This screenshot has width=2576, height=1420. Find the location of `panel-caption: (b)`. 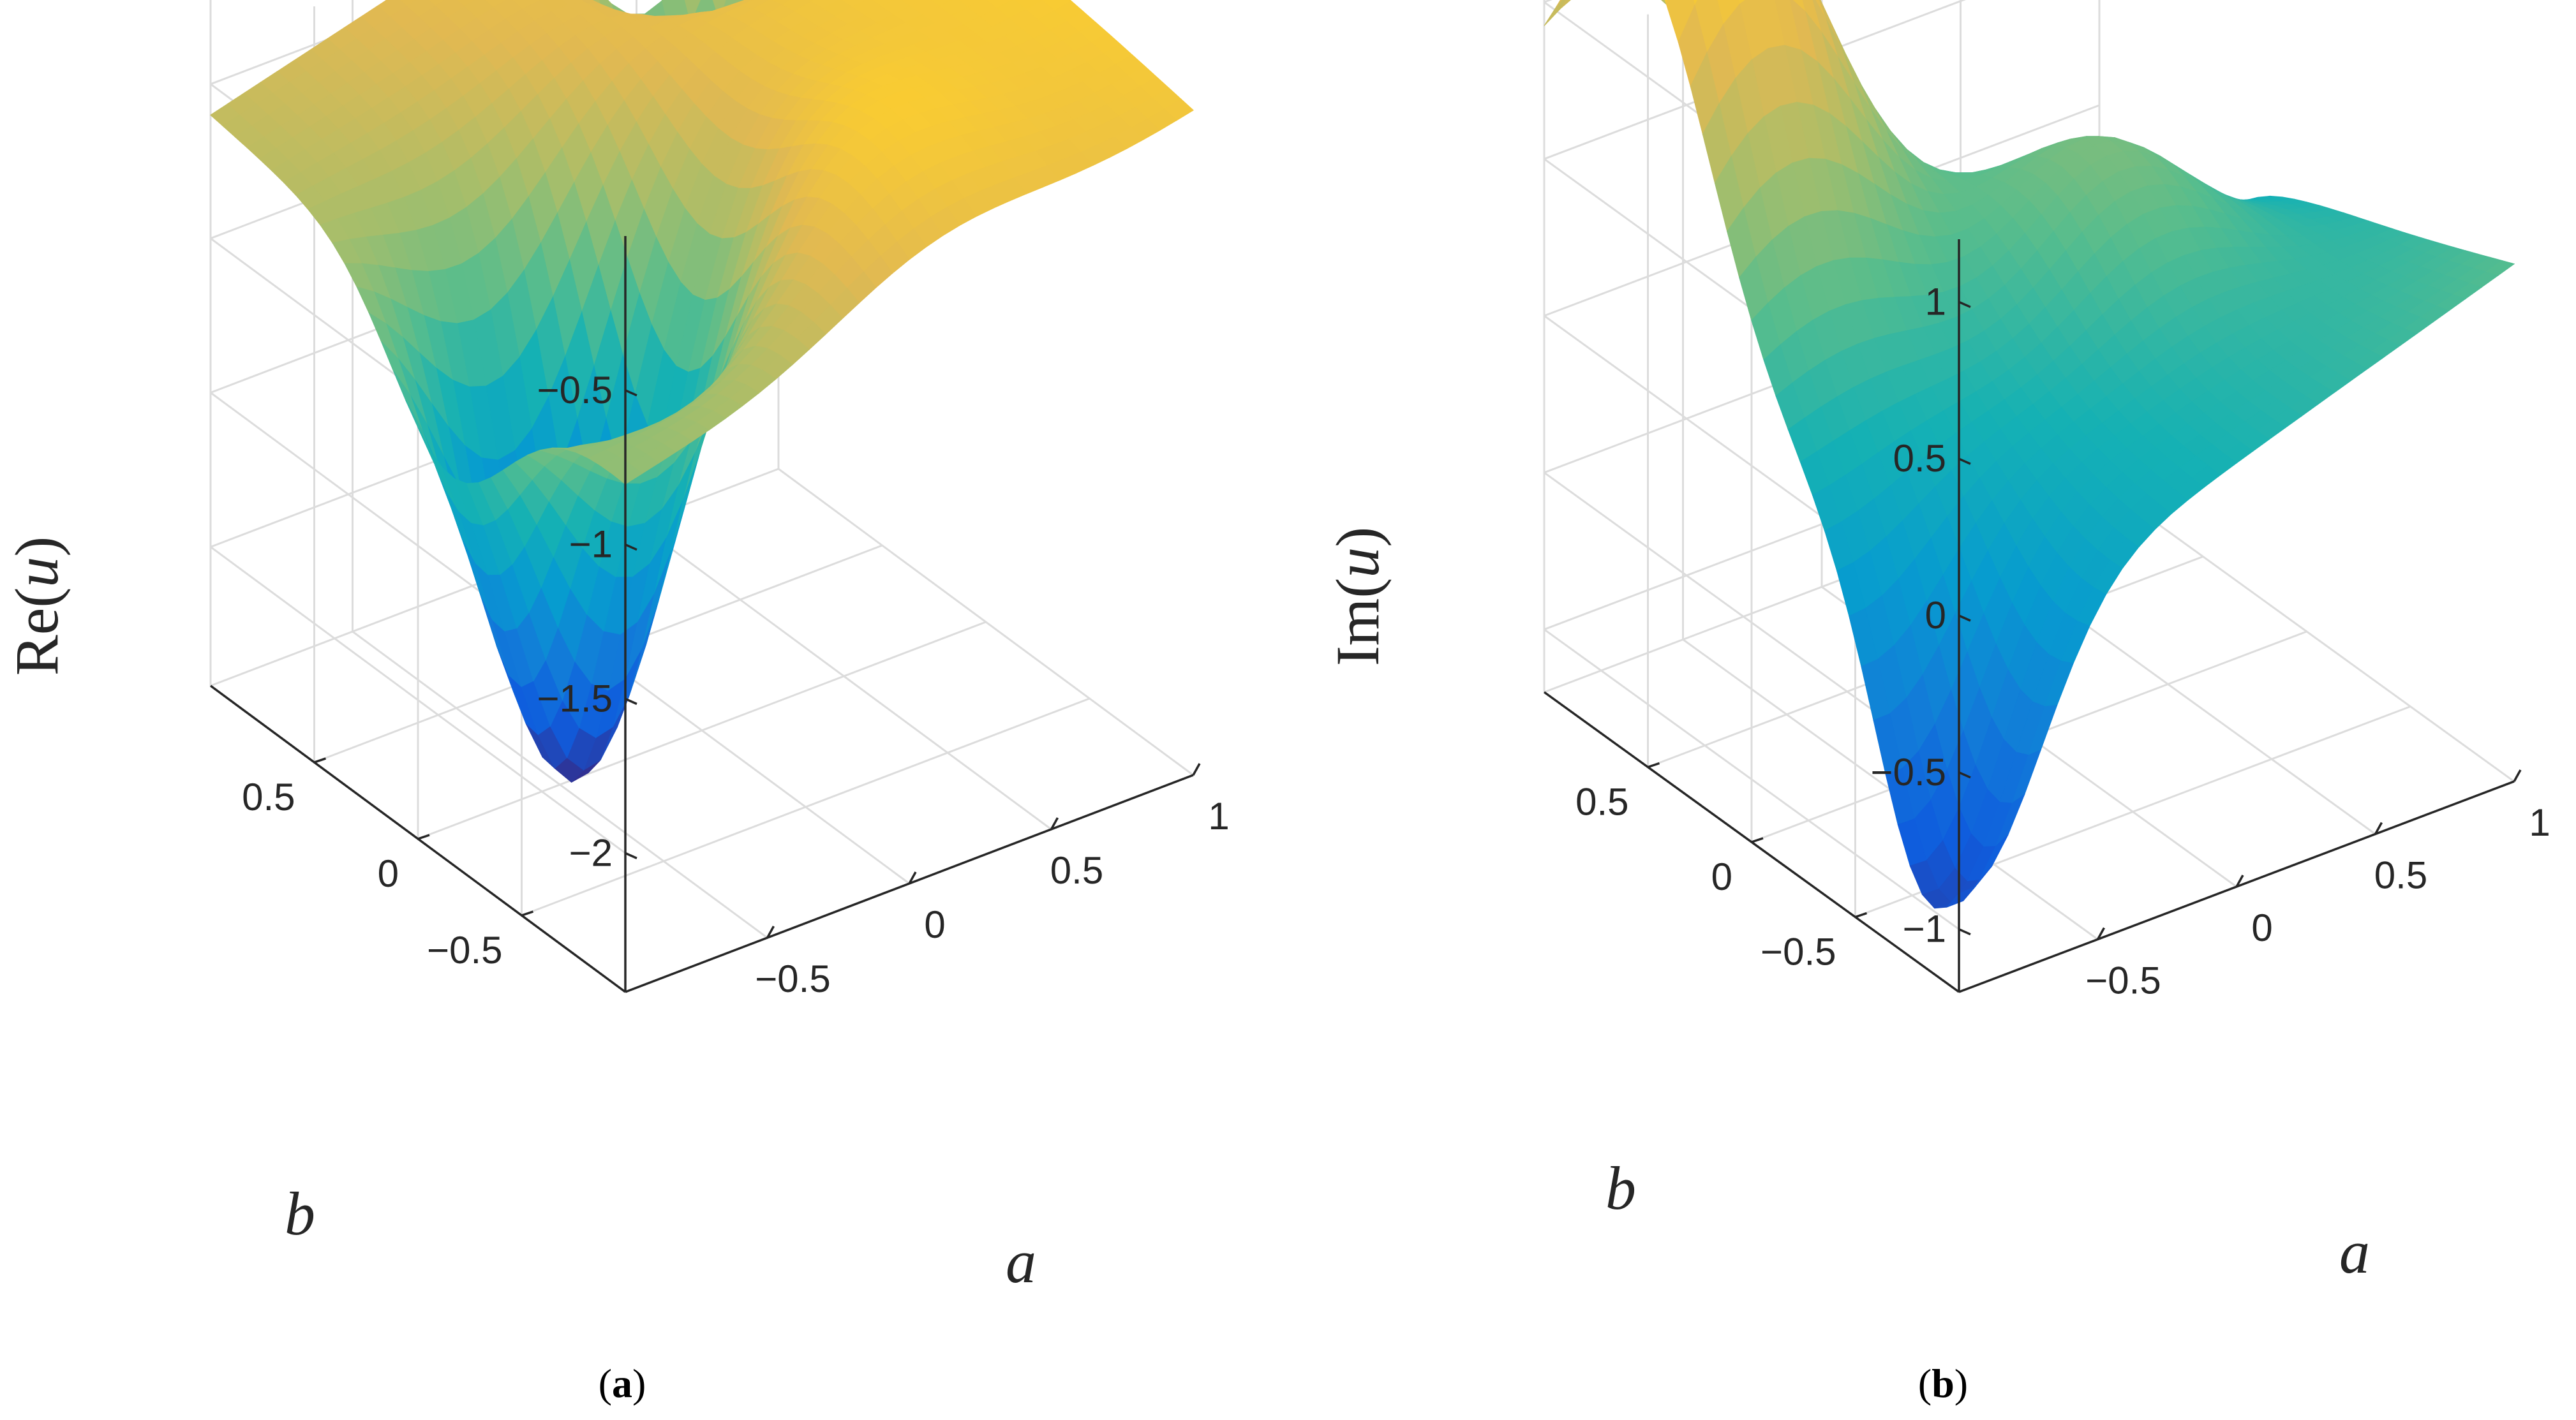

panel-caption: (b) is located at coordinates (1943, 1383).